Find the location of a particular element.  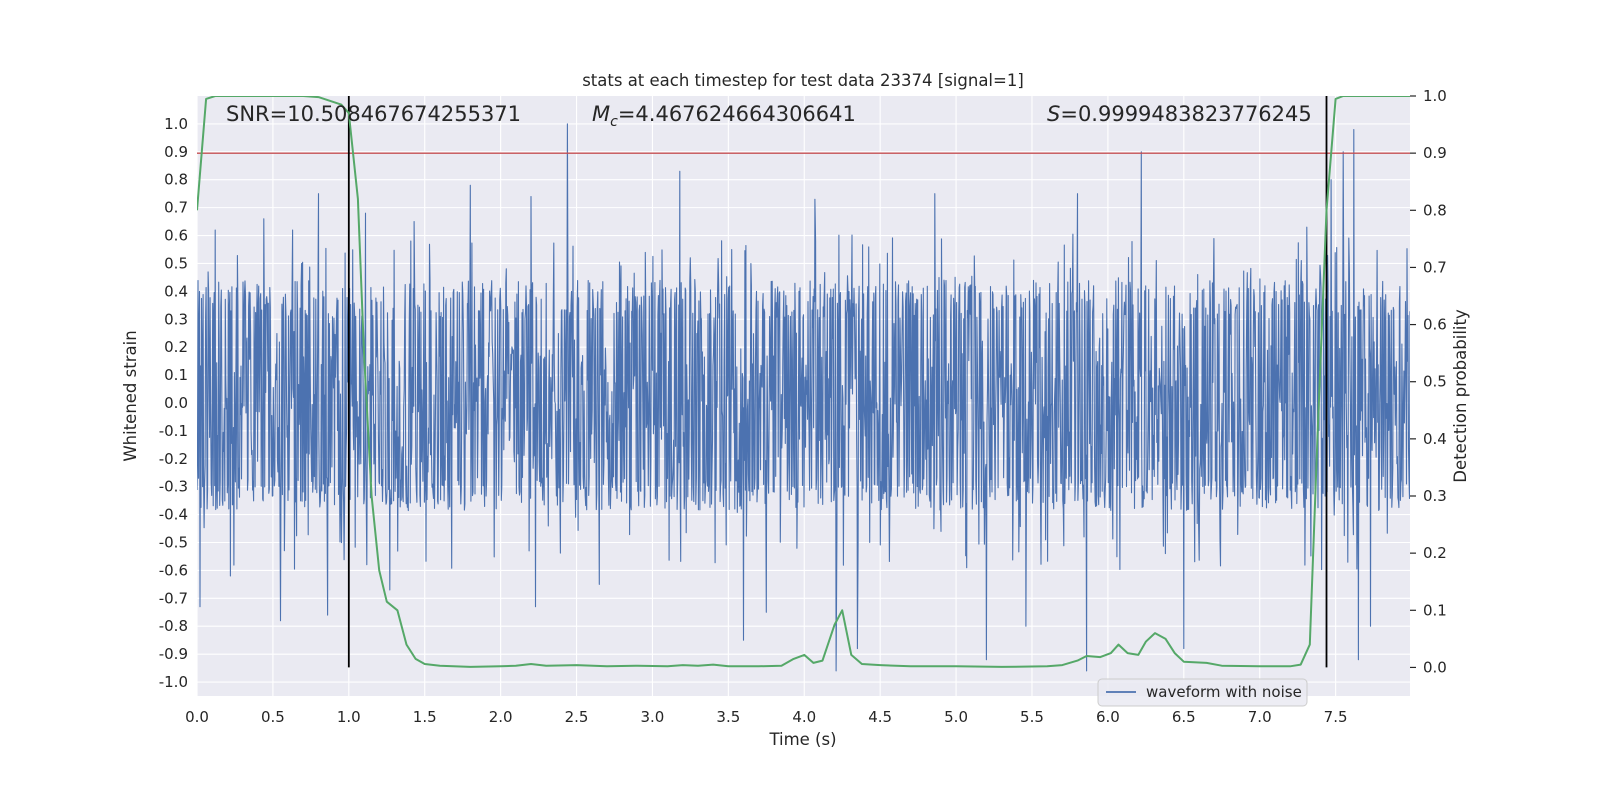

y-right-tick-label: 0.7 is located at coordinates (1435, 267).